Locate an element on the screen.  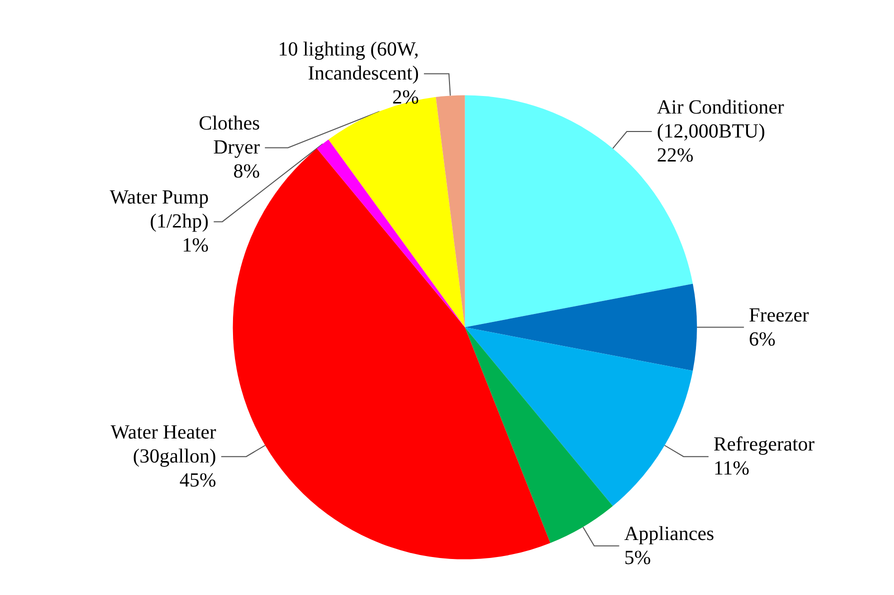
data-label: 1% is located at coordinates (195, 245).